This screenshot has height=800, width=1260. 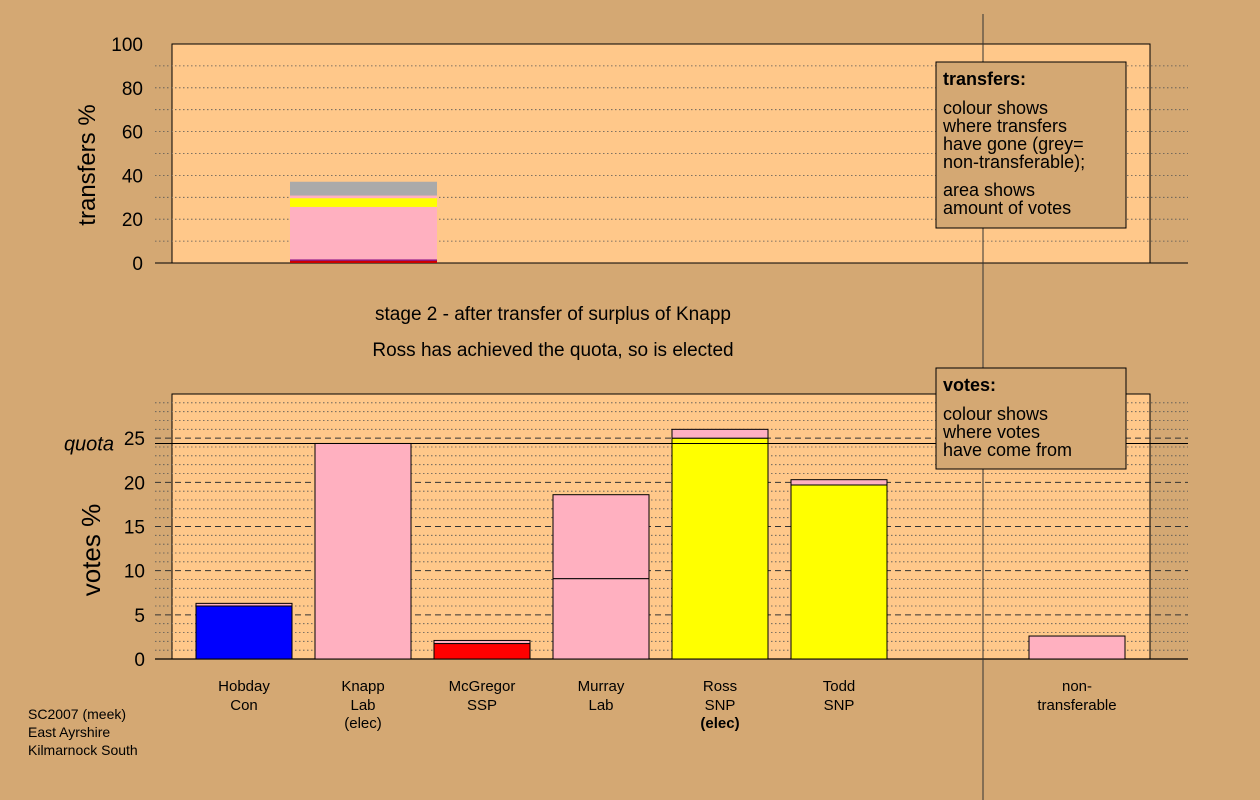 I want to click on transfers-legend-line: colour shows, so click(x=995, y=108).